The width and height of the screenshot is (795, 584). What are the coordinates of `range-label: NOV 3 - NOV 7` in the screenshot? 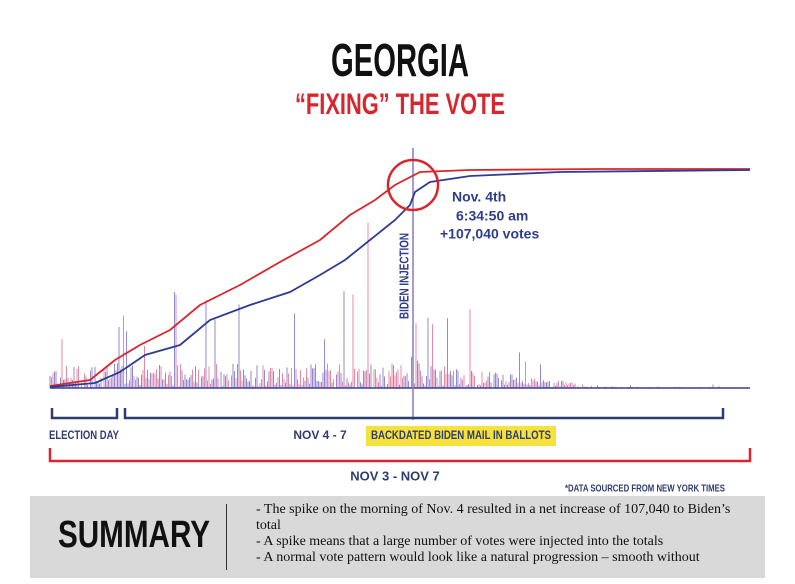 It's located at (395, 475).